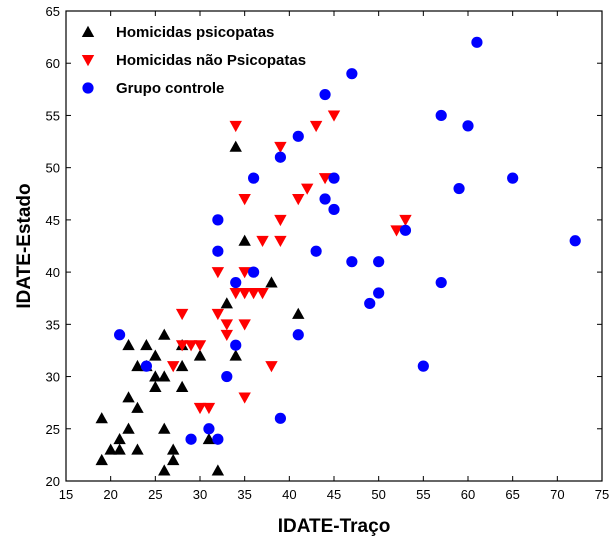  Describe the element at coordinates (24, 245) in the screenshot. I see `y-axis-title: IDATE-Estado` at that location.